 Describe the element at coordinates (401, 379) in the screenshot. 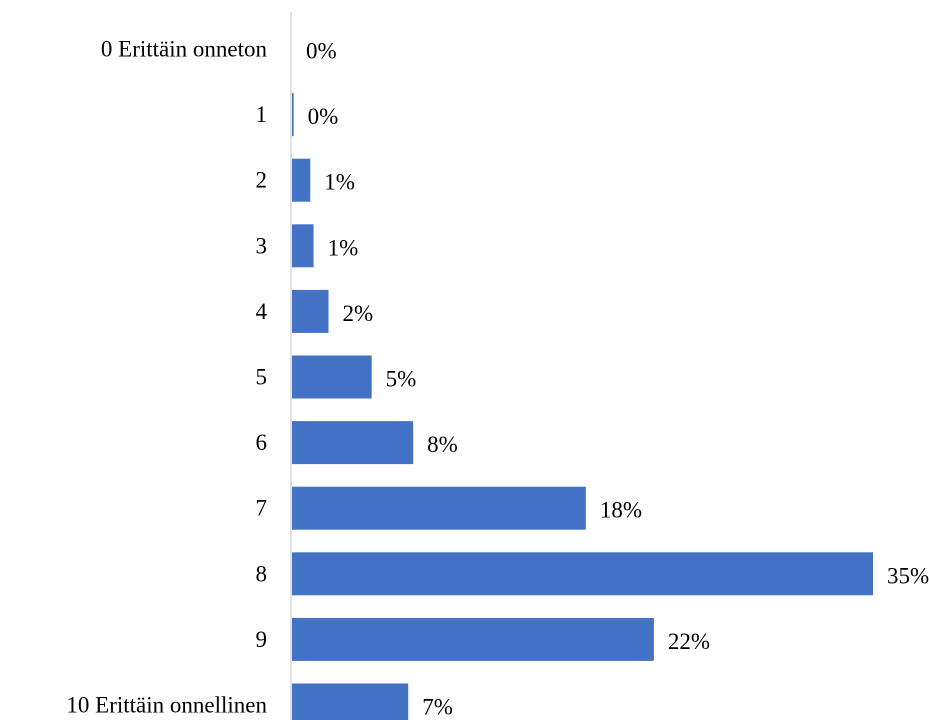

I see `value-label-5: 5%` at that location.